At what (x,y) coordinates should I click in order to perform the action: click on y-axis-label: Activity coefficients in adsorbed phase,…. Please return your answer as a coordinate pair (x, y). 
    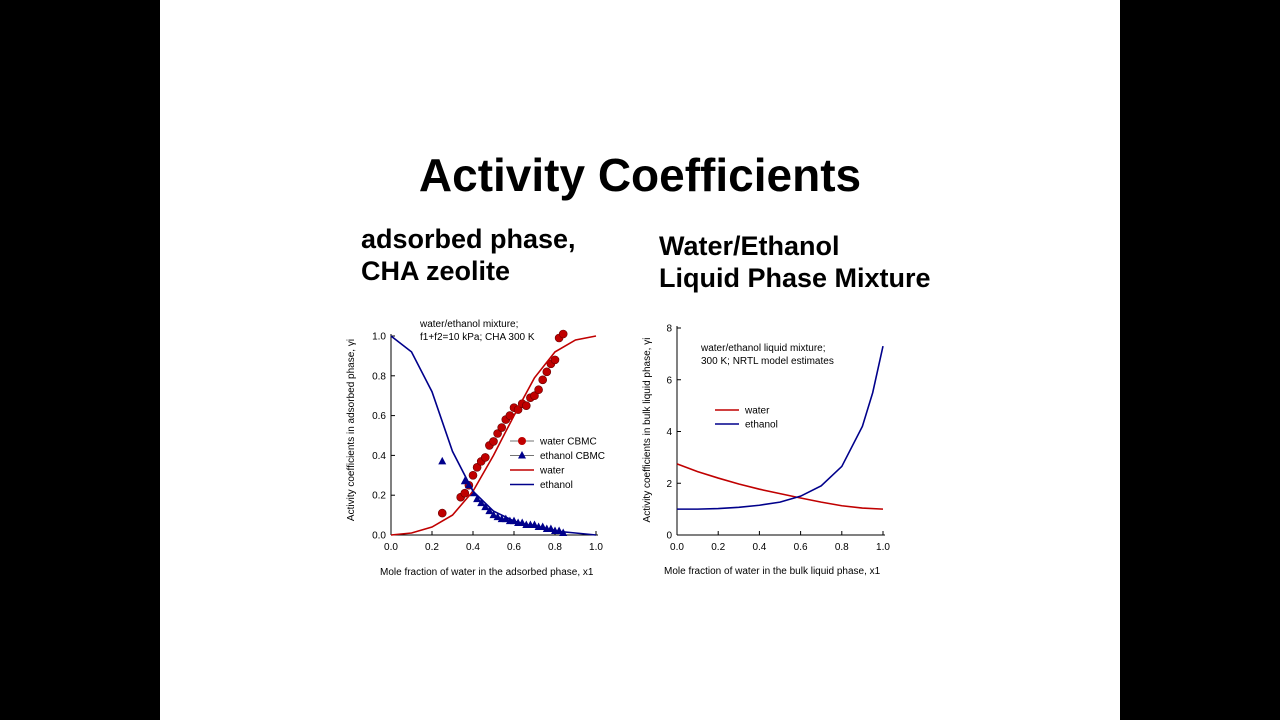
    Looking at the image, I should click on (351, 430).